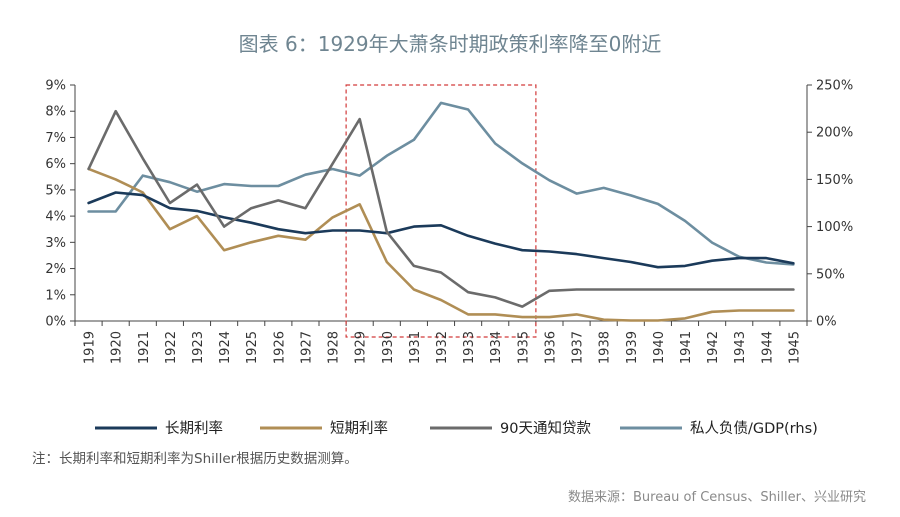  Describe the element at coordinates (225, 347) in the screenshot. I see `x-tick-label: 1924` at that location.